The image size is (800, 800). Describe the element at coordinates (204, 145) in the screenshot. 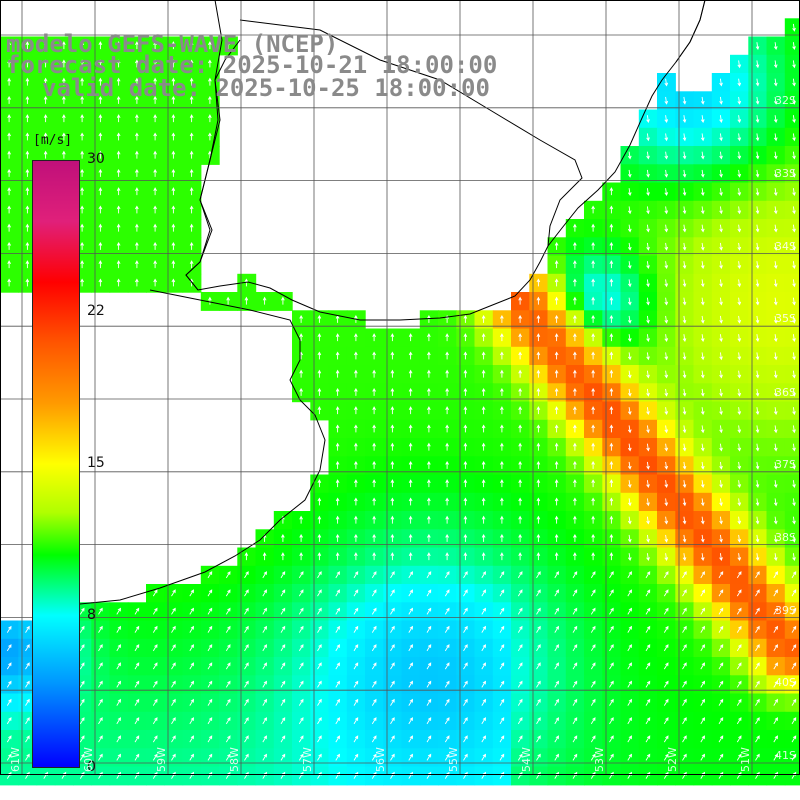

I see `border-line` at that location.